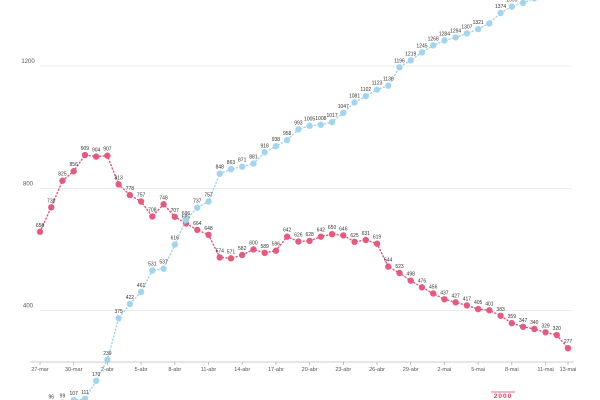 Image resolution: width=600 pixels, height=400 pixels. What do you see at coordinates (63, 397) in the screenshot?
I see `data-label: 99` at bounding box center [63, 397].